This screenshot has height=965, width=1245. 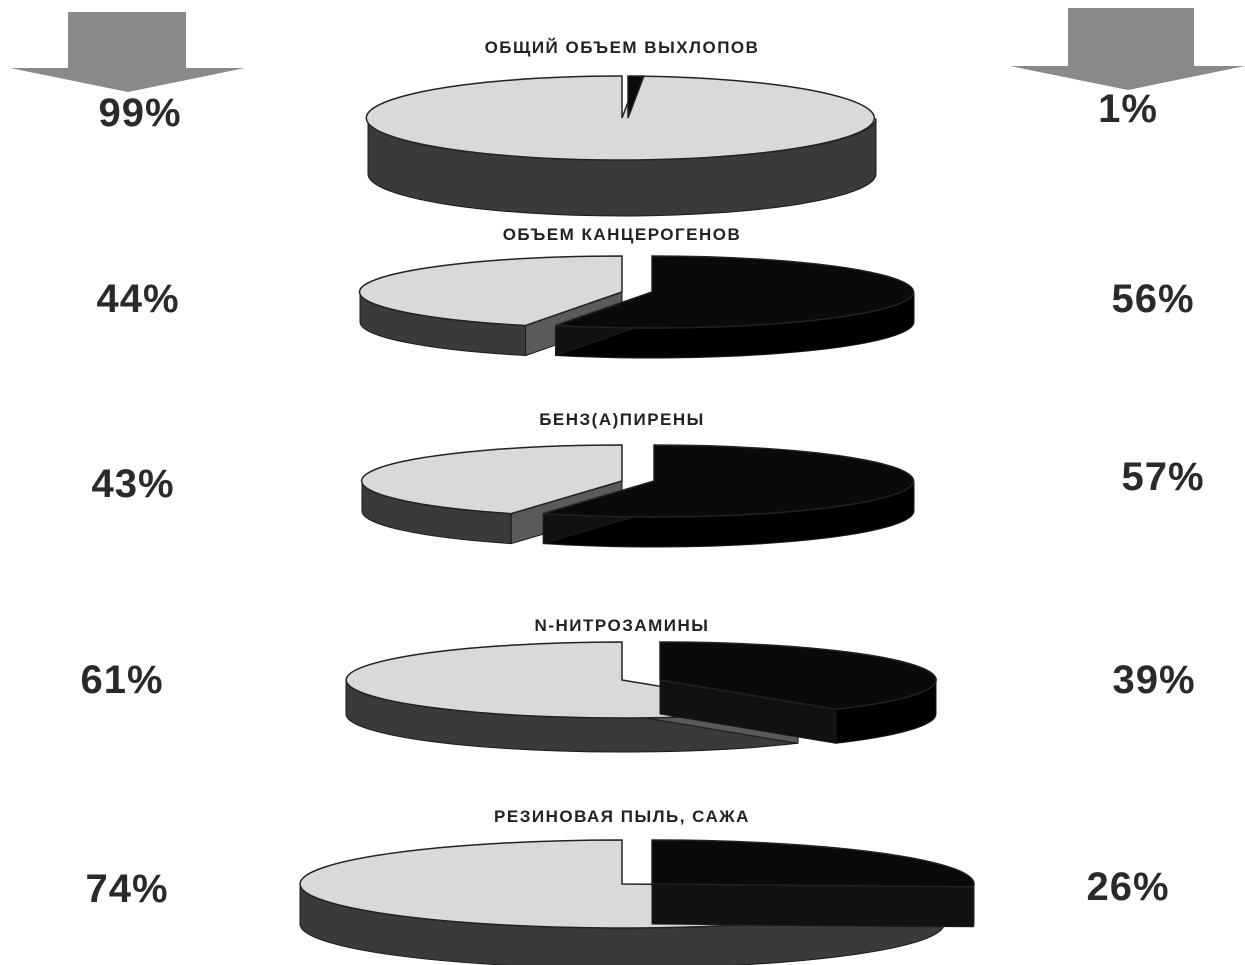 I want to click on chart-group: БЕНЗ(А)ПИРЕНЫ 43% 57%, so click(x=647, y=479).